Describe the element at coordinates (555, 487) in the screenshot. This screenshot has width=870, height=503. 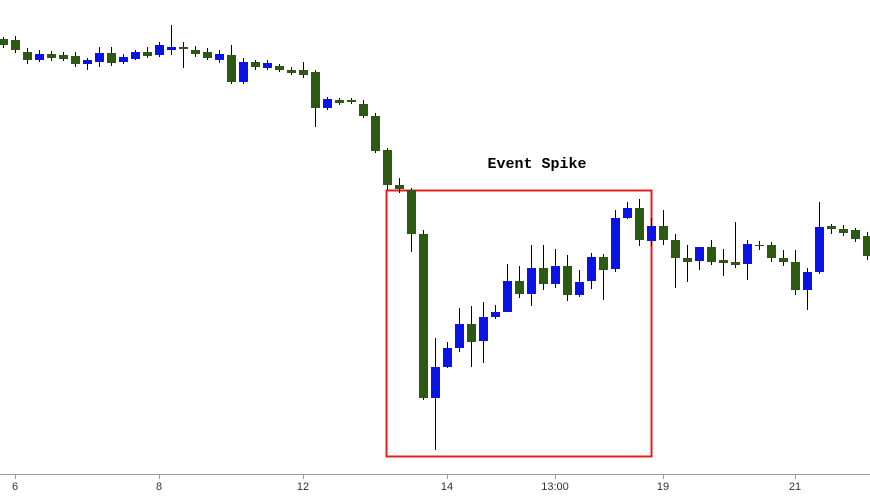
I see `x-tick-label: 13:00` at that location.